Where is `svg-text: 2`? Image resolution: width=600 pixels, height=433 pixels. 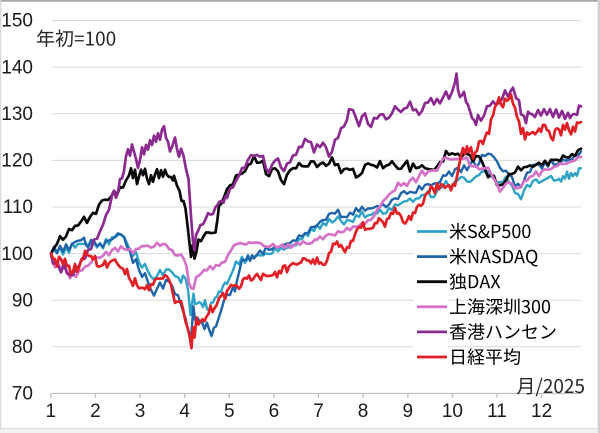
svg-text: 2 is located at coordinates (95, 411).